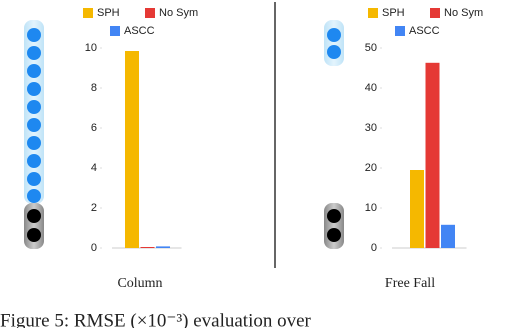 The image size is (512, 328). I want to click on y-tick-label: 20, so click(371, 168).